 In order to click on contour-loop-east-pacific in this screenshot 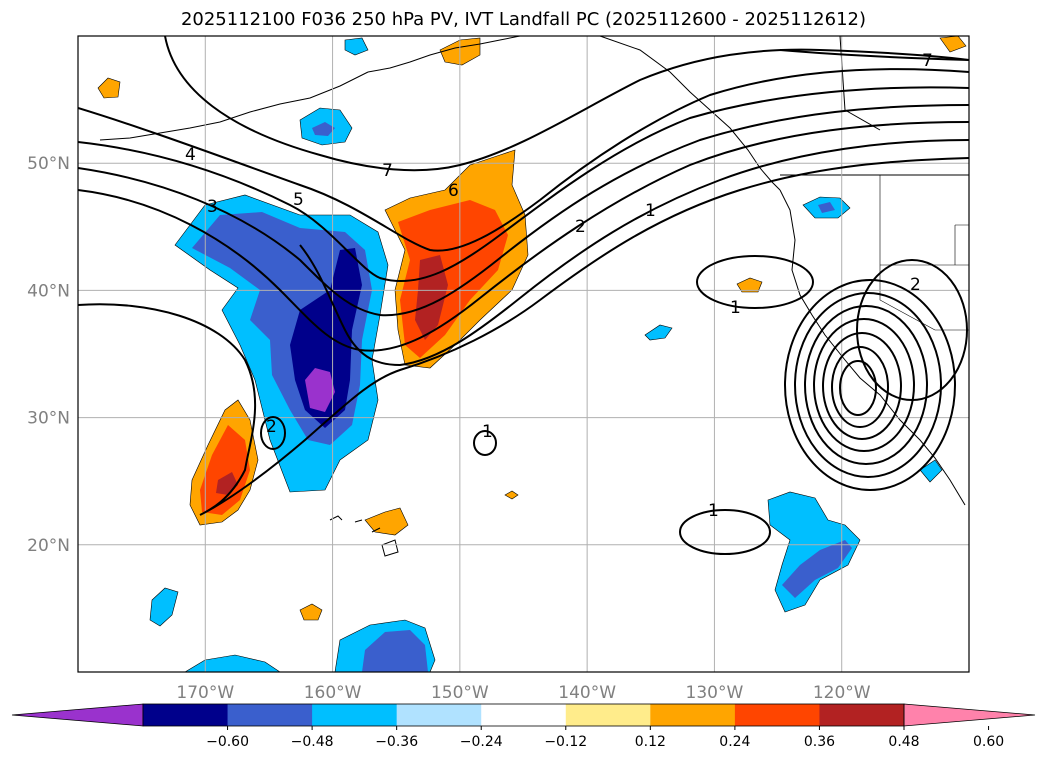, I will do `click(755, 282)`.